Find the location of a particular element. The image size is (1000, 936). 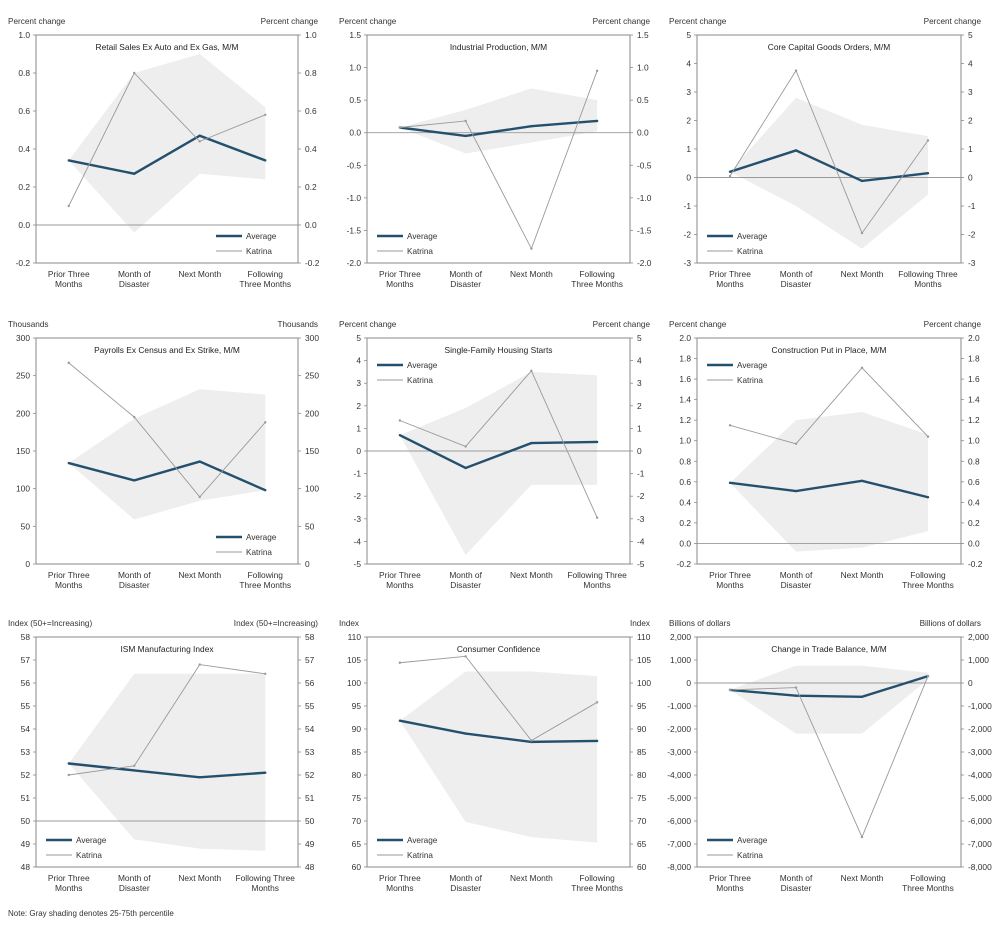

y-axis-label-right: Thousands is located at coordinates (297, 324).